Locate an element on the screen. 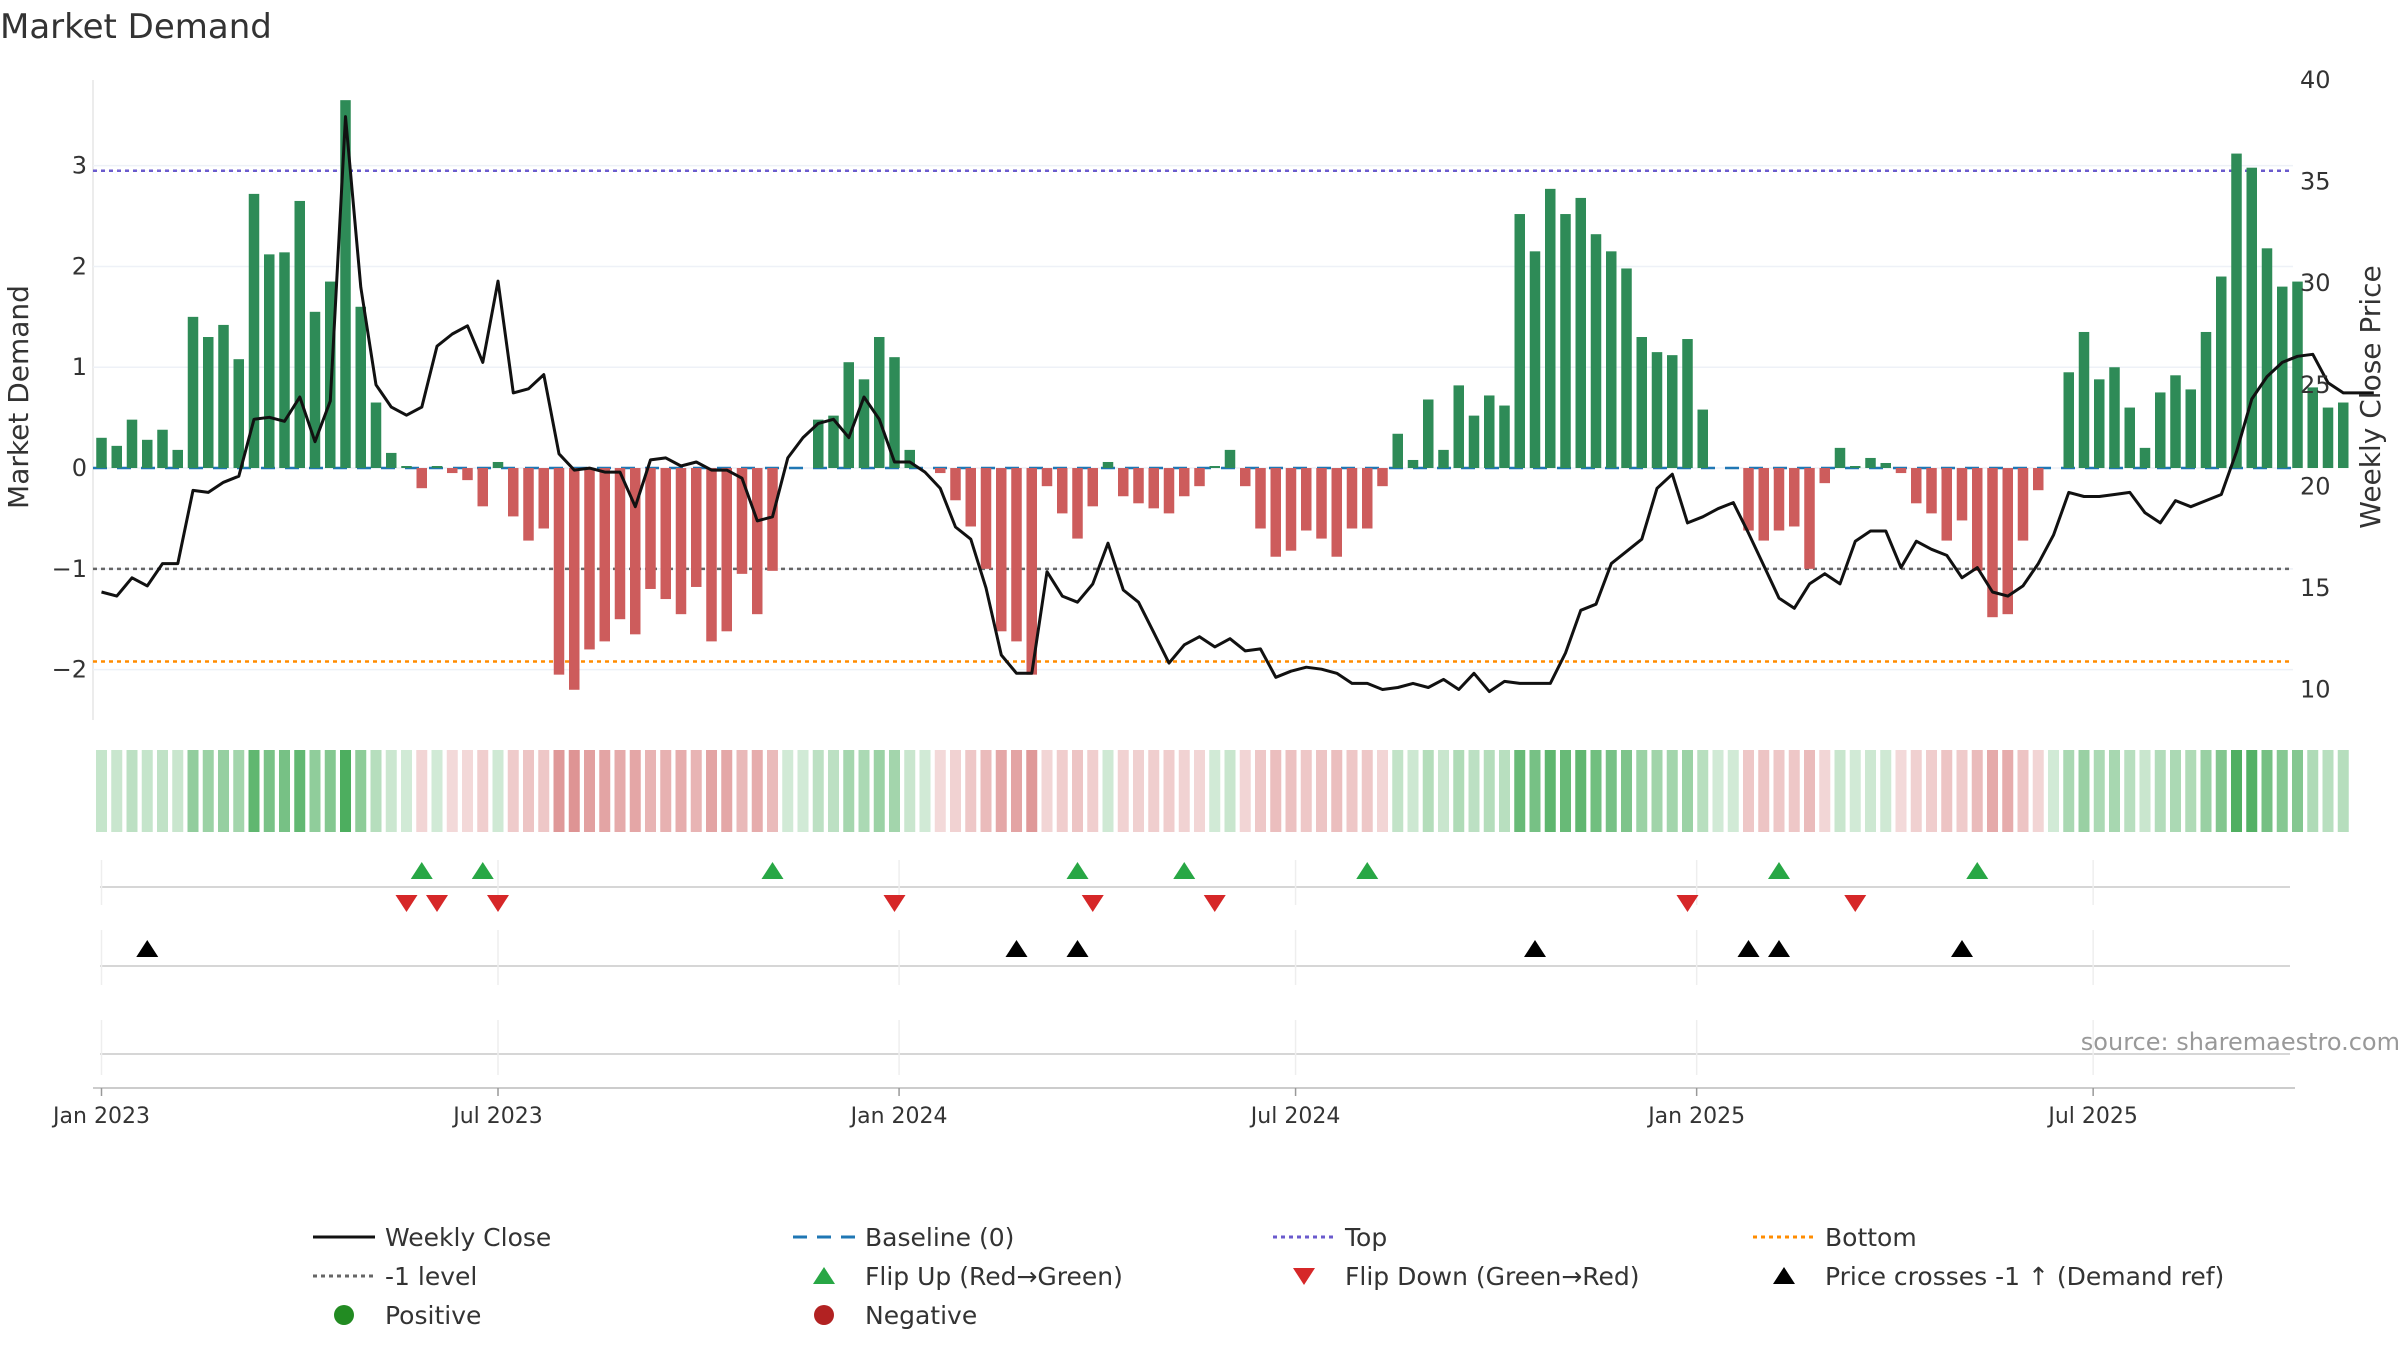 The width and height of the screenshot is (2400, 1350). x-tick-label: Jan 2023 is located at coordinates (100, 1116).